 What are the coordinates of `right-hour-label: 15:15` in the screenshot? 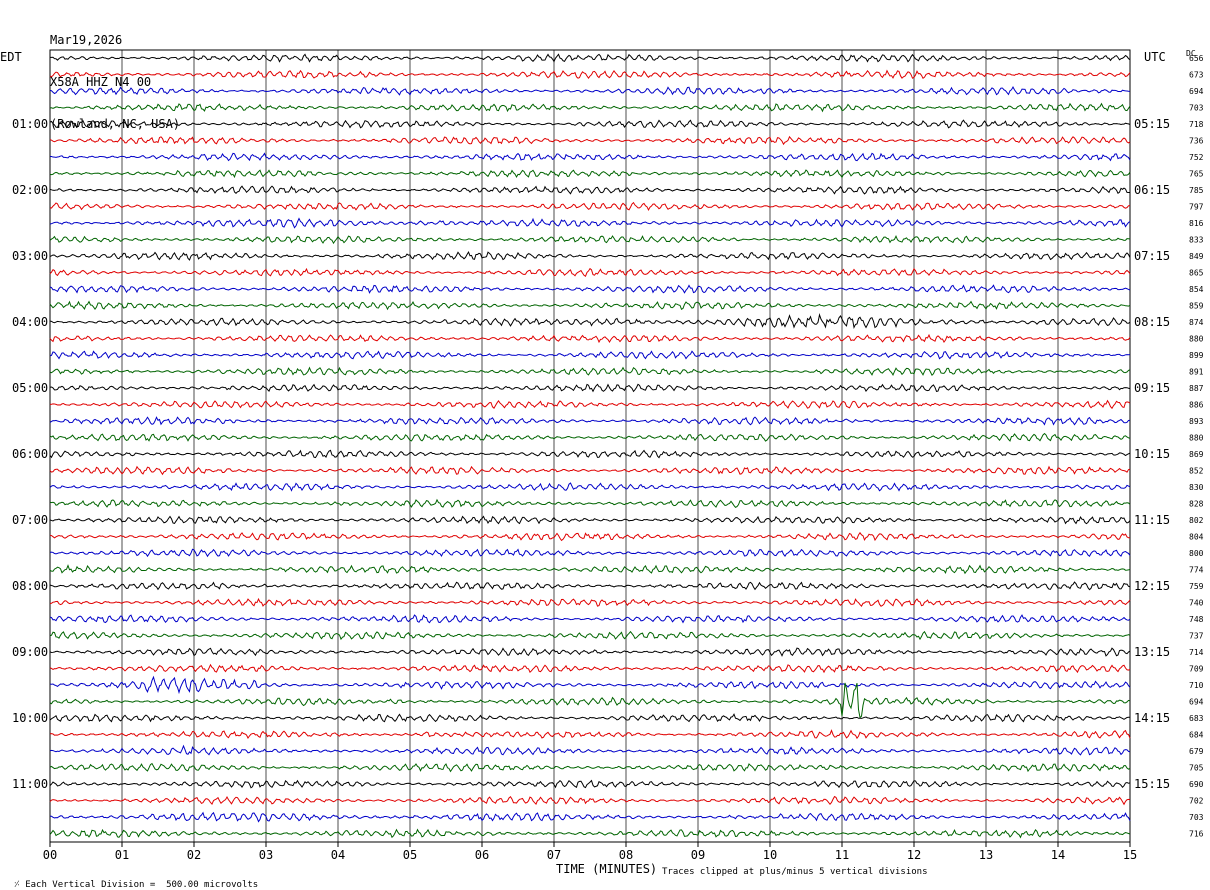 It's located at (1152, 784).